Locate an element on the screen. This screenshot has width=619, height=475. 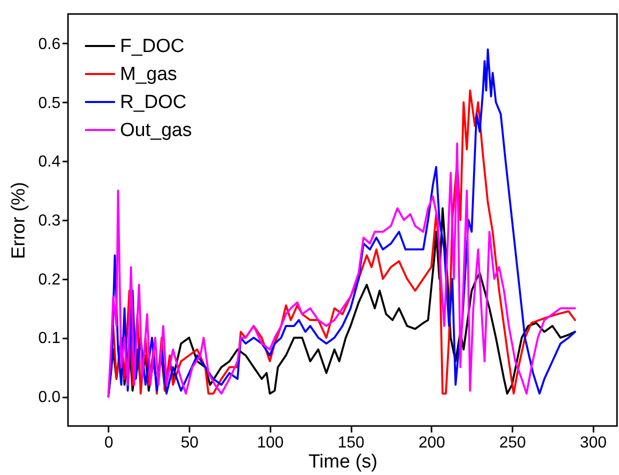
x-tick-label: 50 is located at coordinates (189, 443).